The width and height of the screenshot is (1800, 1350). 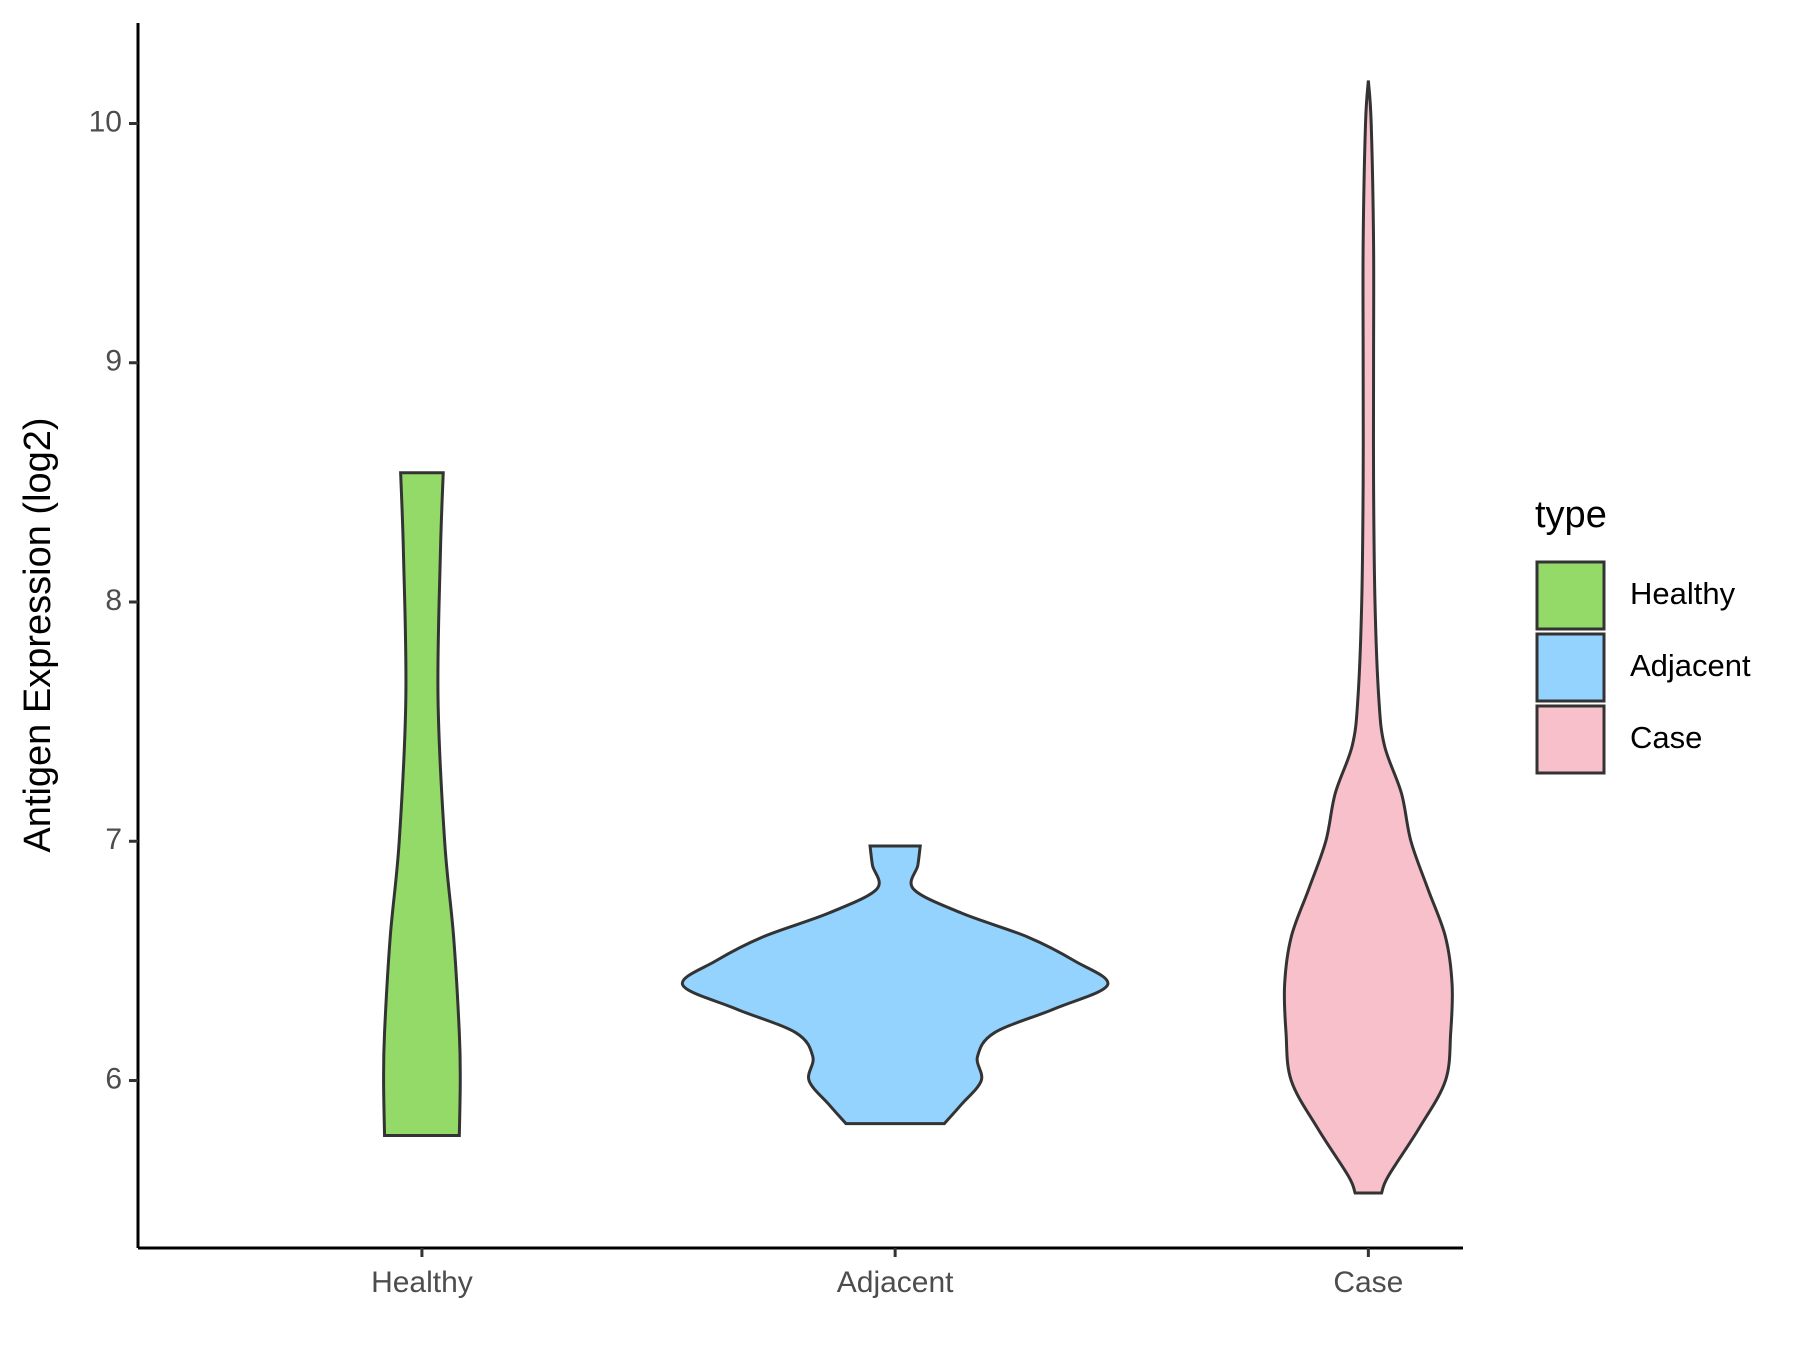 I want to click on legend-title: type, so click(x=1571, y=515).